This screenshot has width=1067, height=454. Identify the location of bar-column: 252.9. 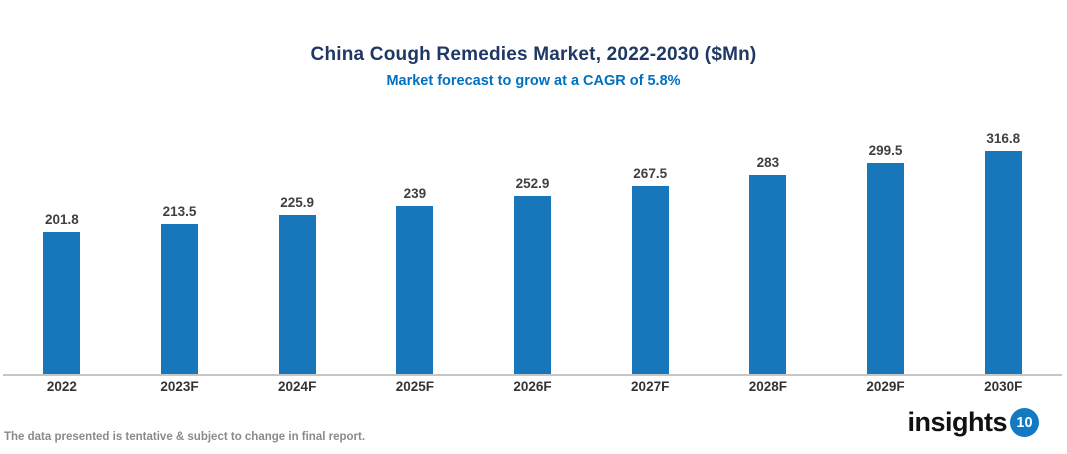
(533, 187).